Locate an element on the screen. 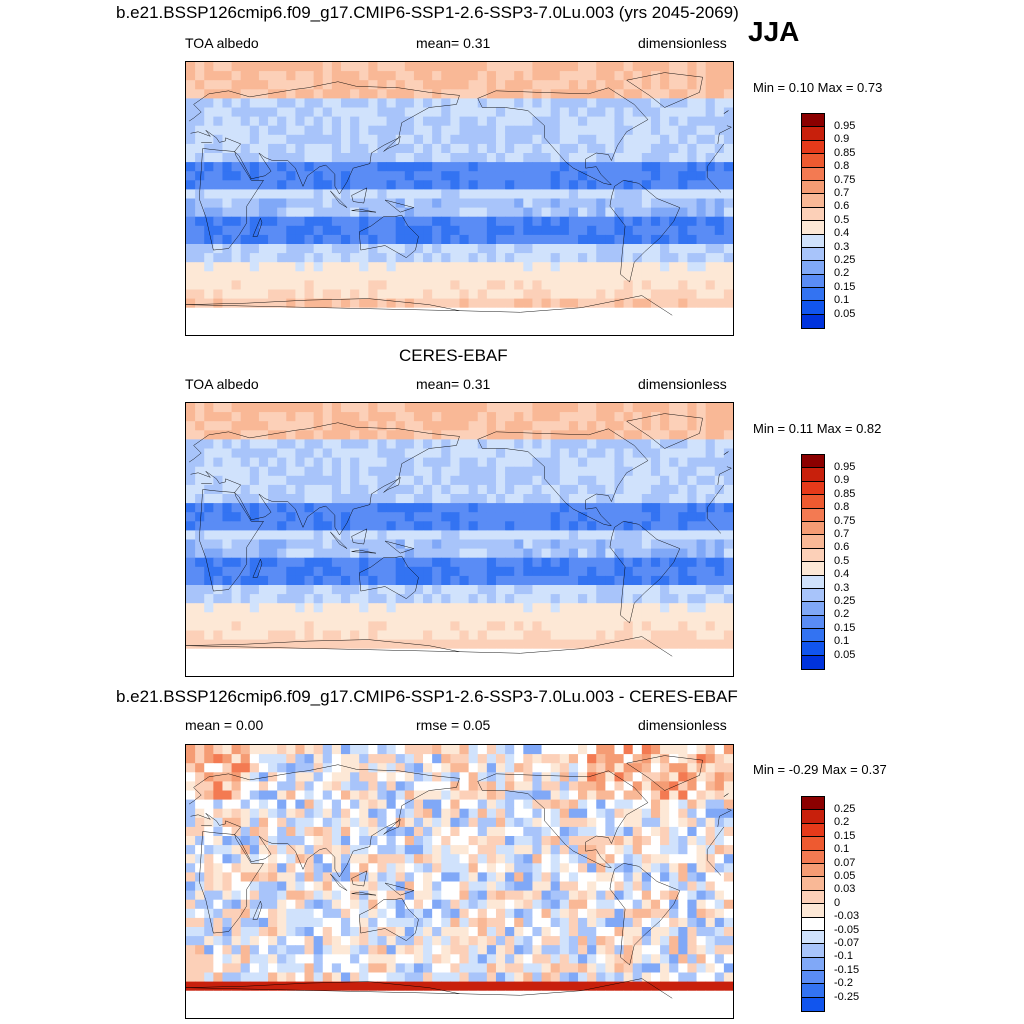  colorbar-tick-label: 0.3 is located at coordinates (842, 246).